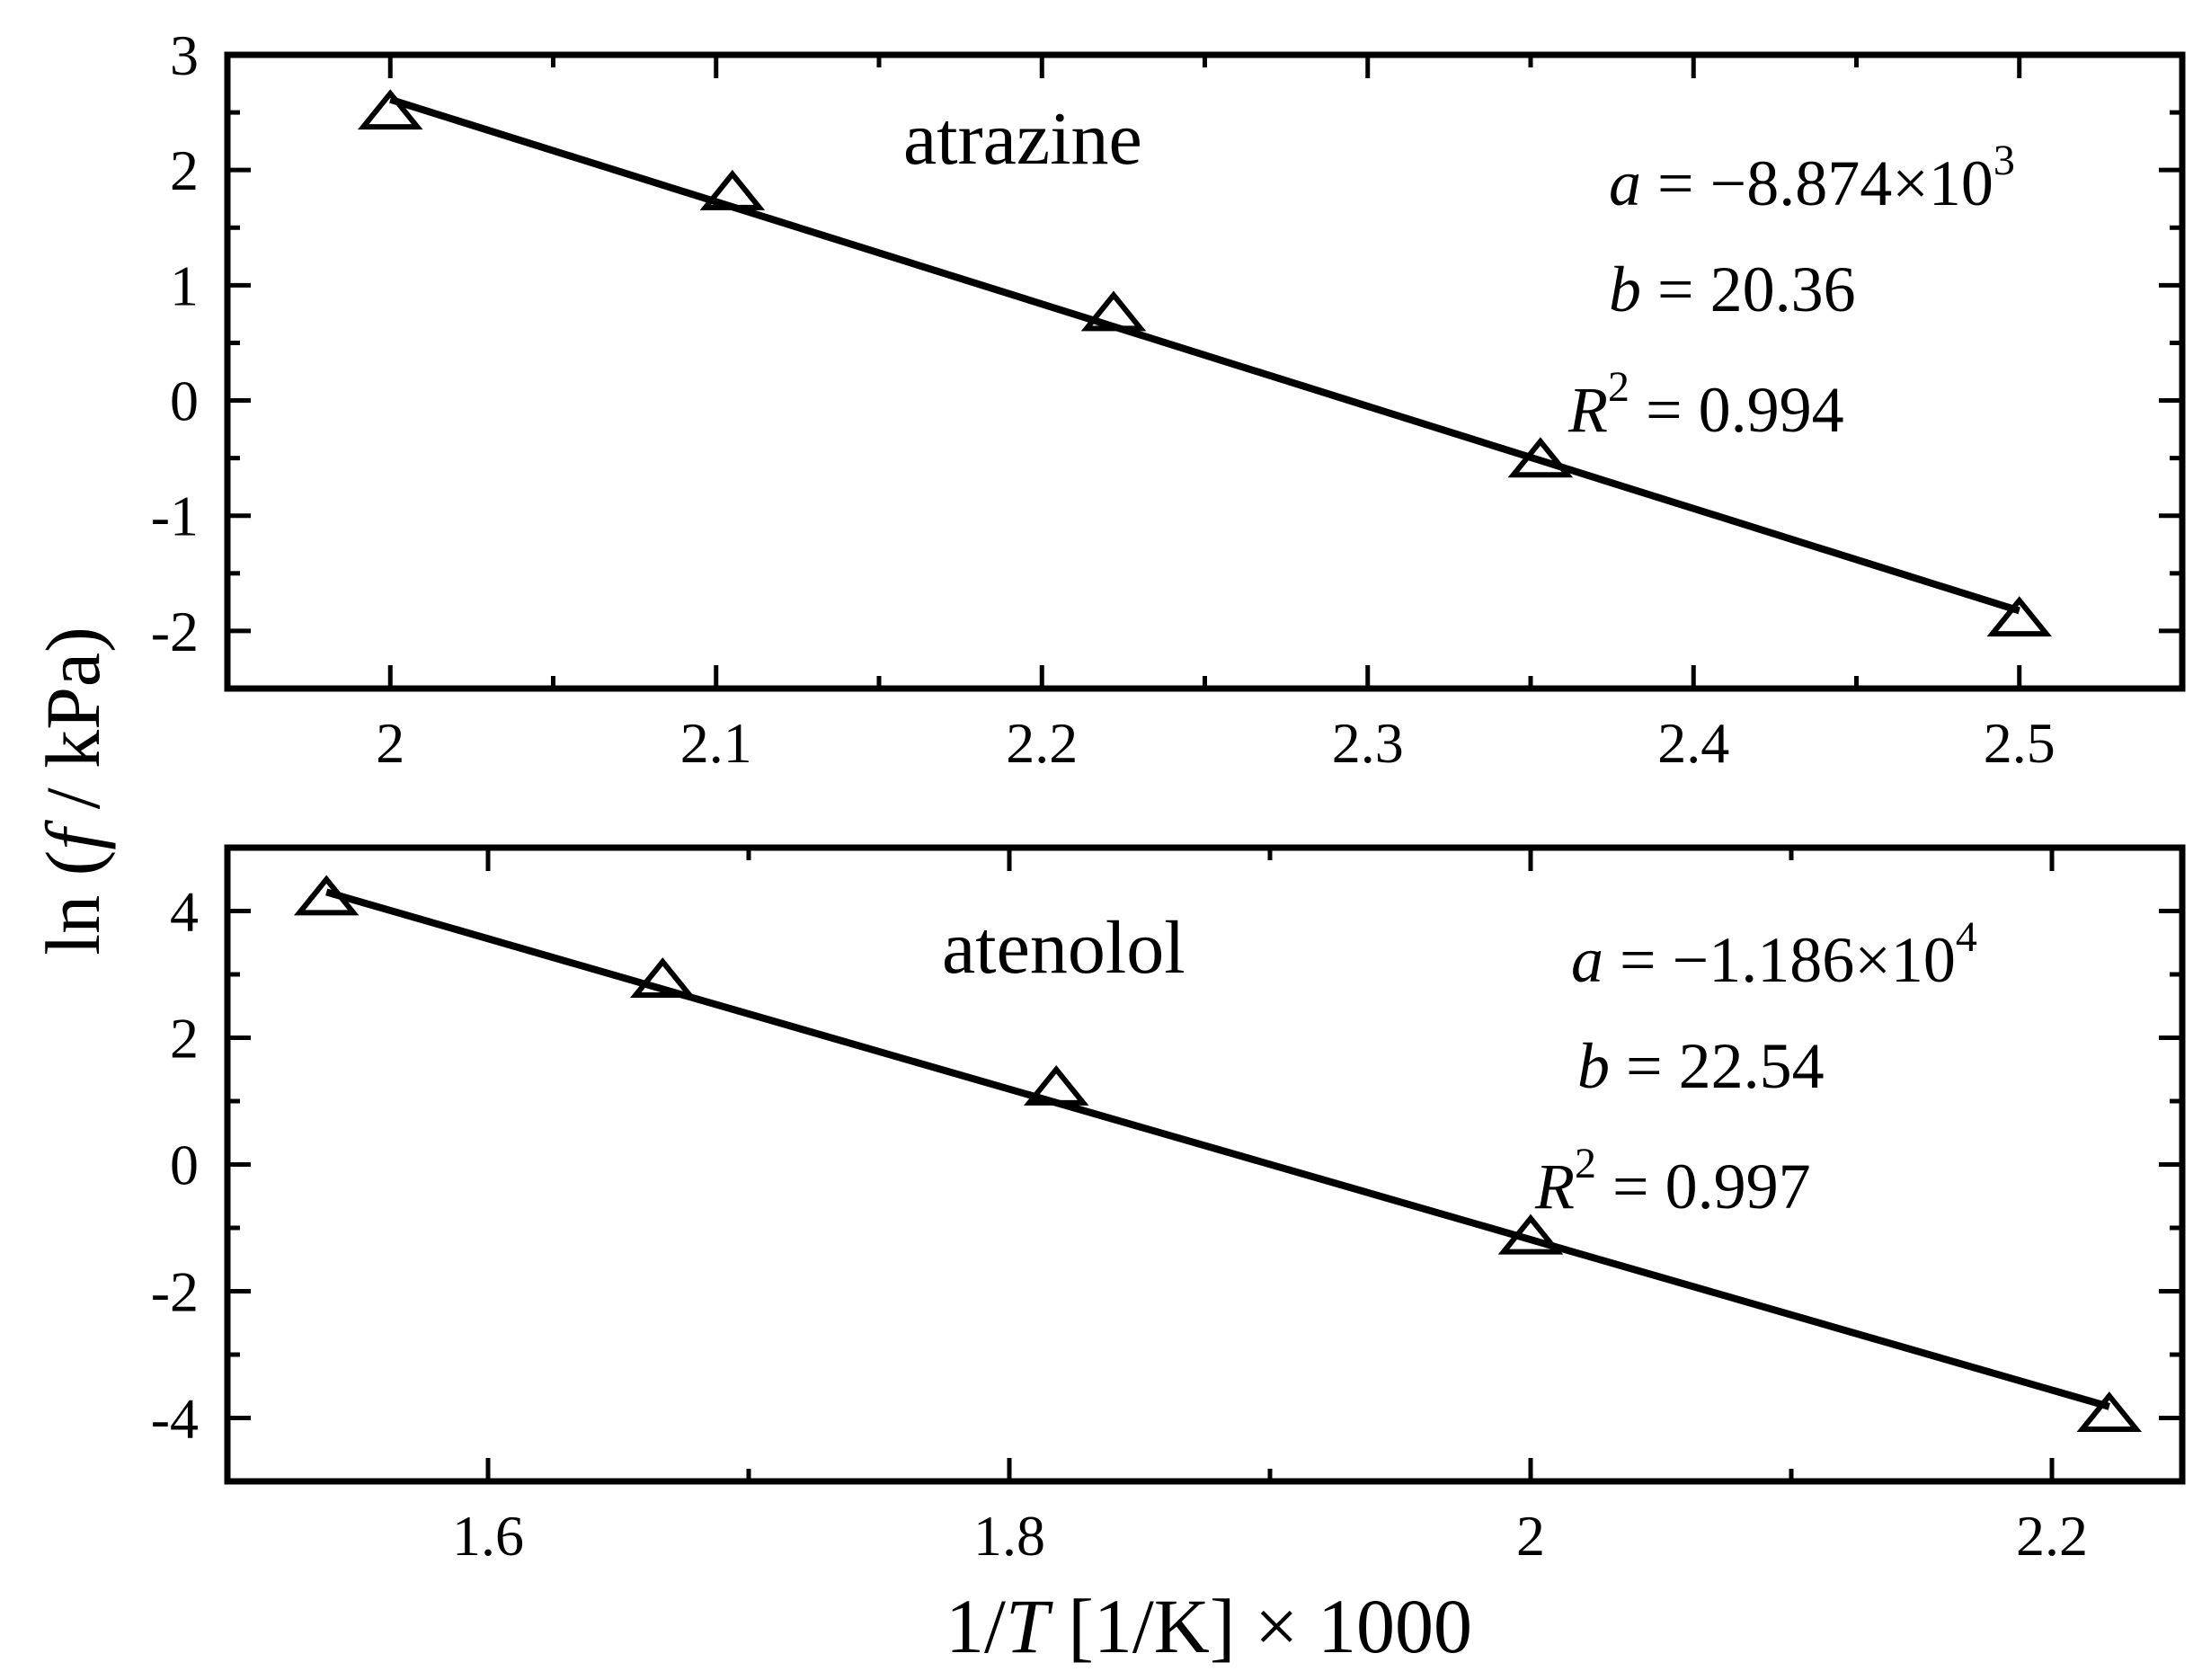 The width and height of the screenshot is (2211, 1680). What do you see at coordinates (488, 1536) in the screenshot?
I see `x-tick-label: 1.6` at bounding box center [488, 1536].